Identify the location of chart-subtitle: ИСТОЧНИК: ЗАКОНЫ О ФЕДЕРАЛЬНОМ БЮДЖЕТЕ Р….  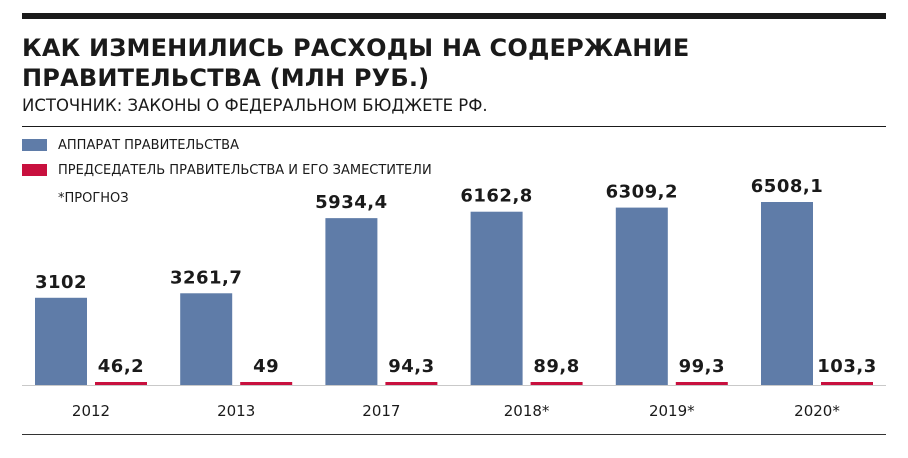
(255, 105).